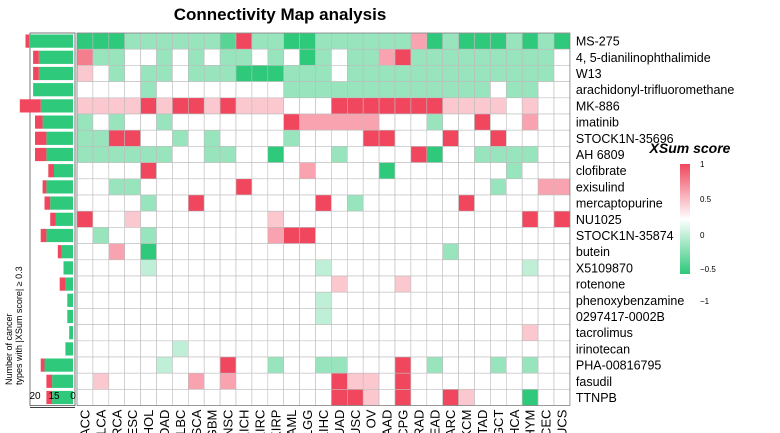 Image resolution: width=780 pixels, height=433 pixels. What do you see at coordinates (132, 138) in the screenshot?
I see `cell-stock1n-35696-cesc` at bounding box center [132, 138].